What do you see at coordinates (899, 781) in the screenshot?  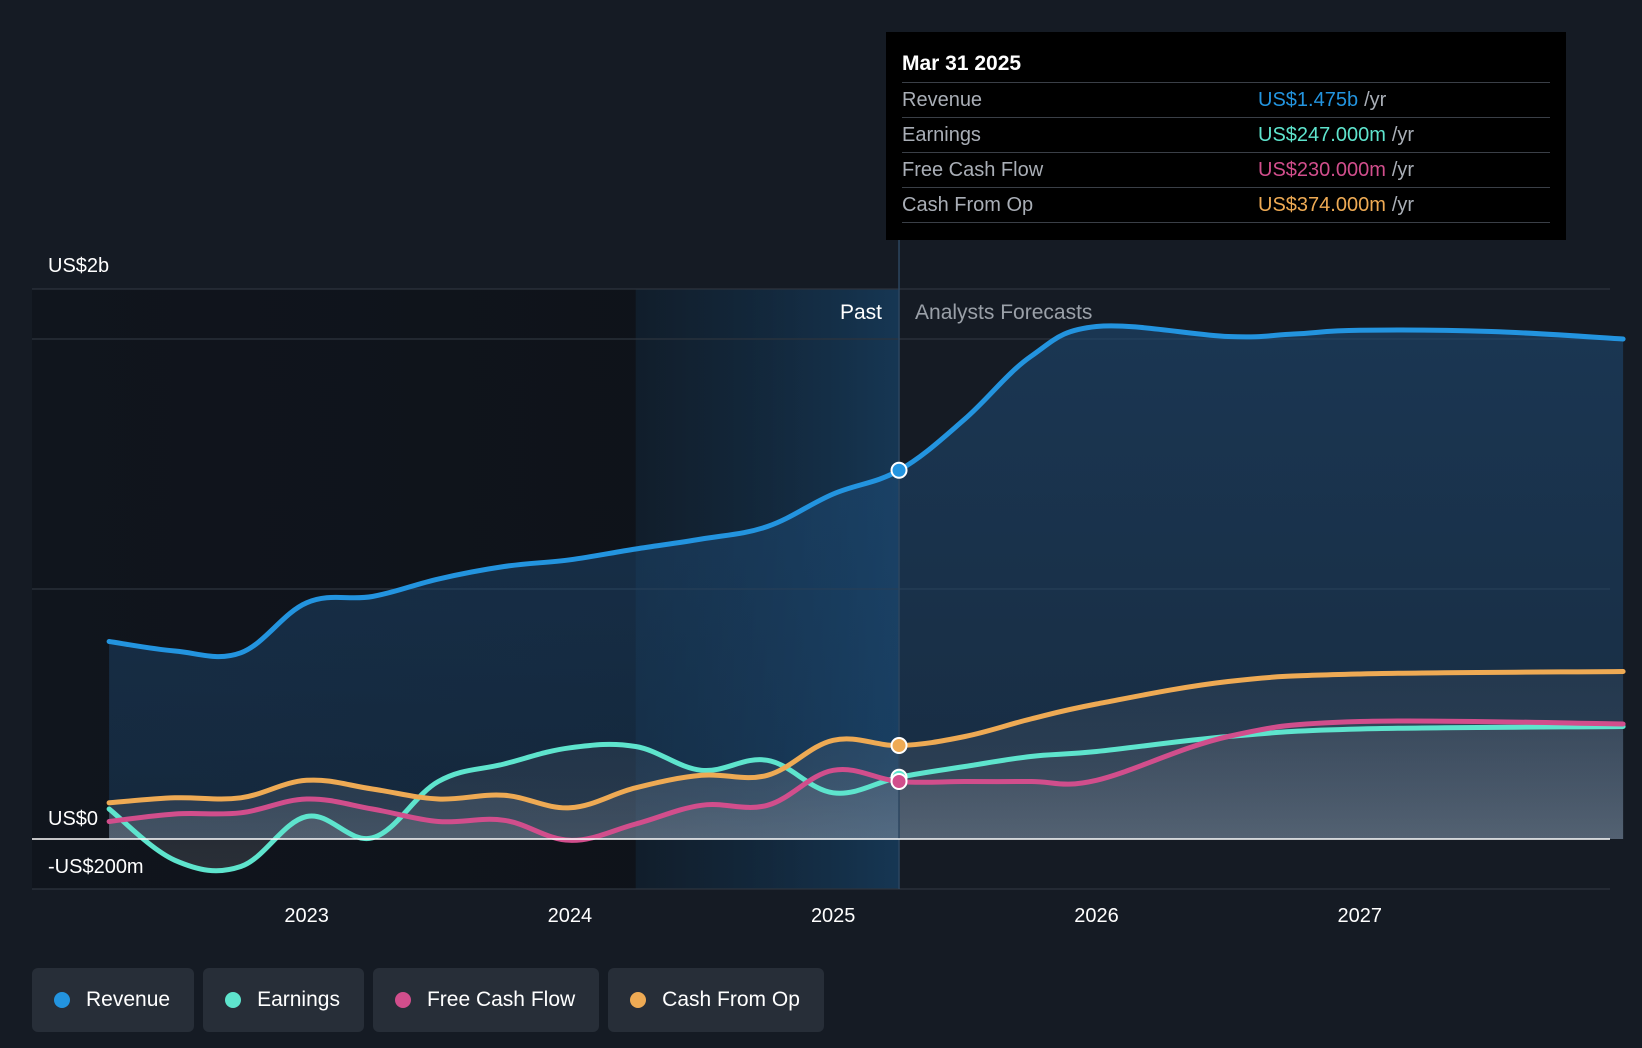 I see `marker-free-cash-flow` at bounding box center [899, 781].